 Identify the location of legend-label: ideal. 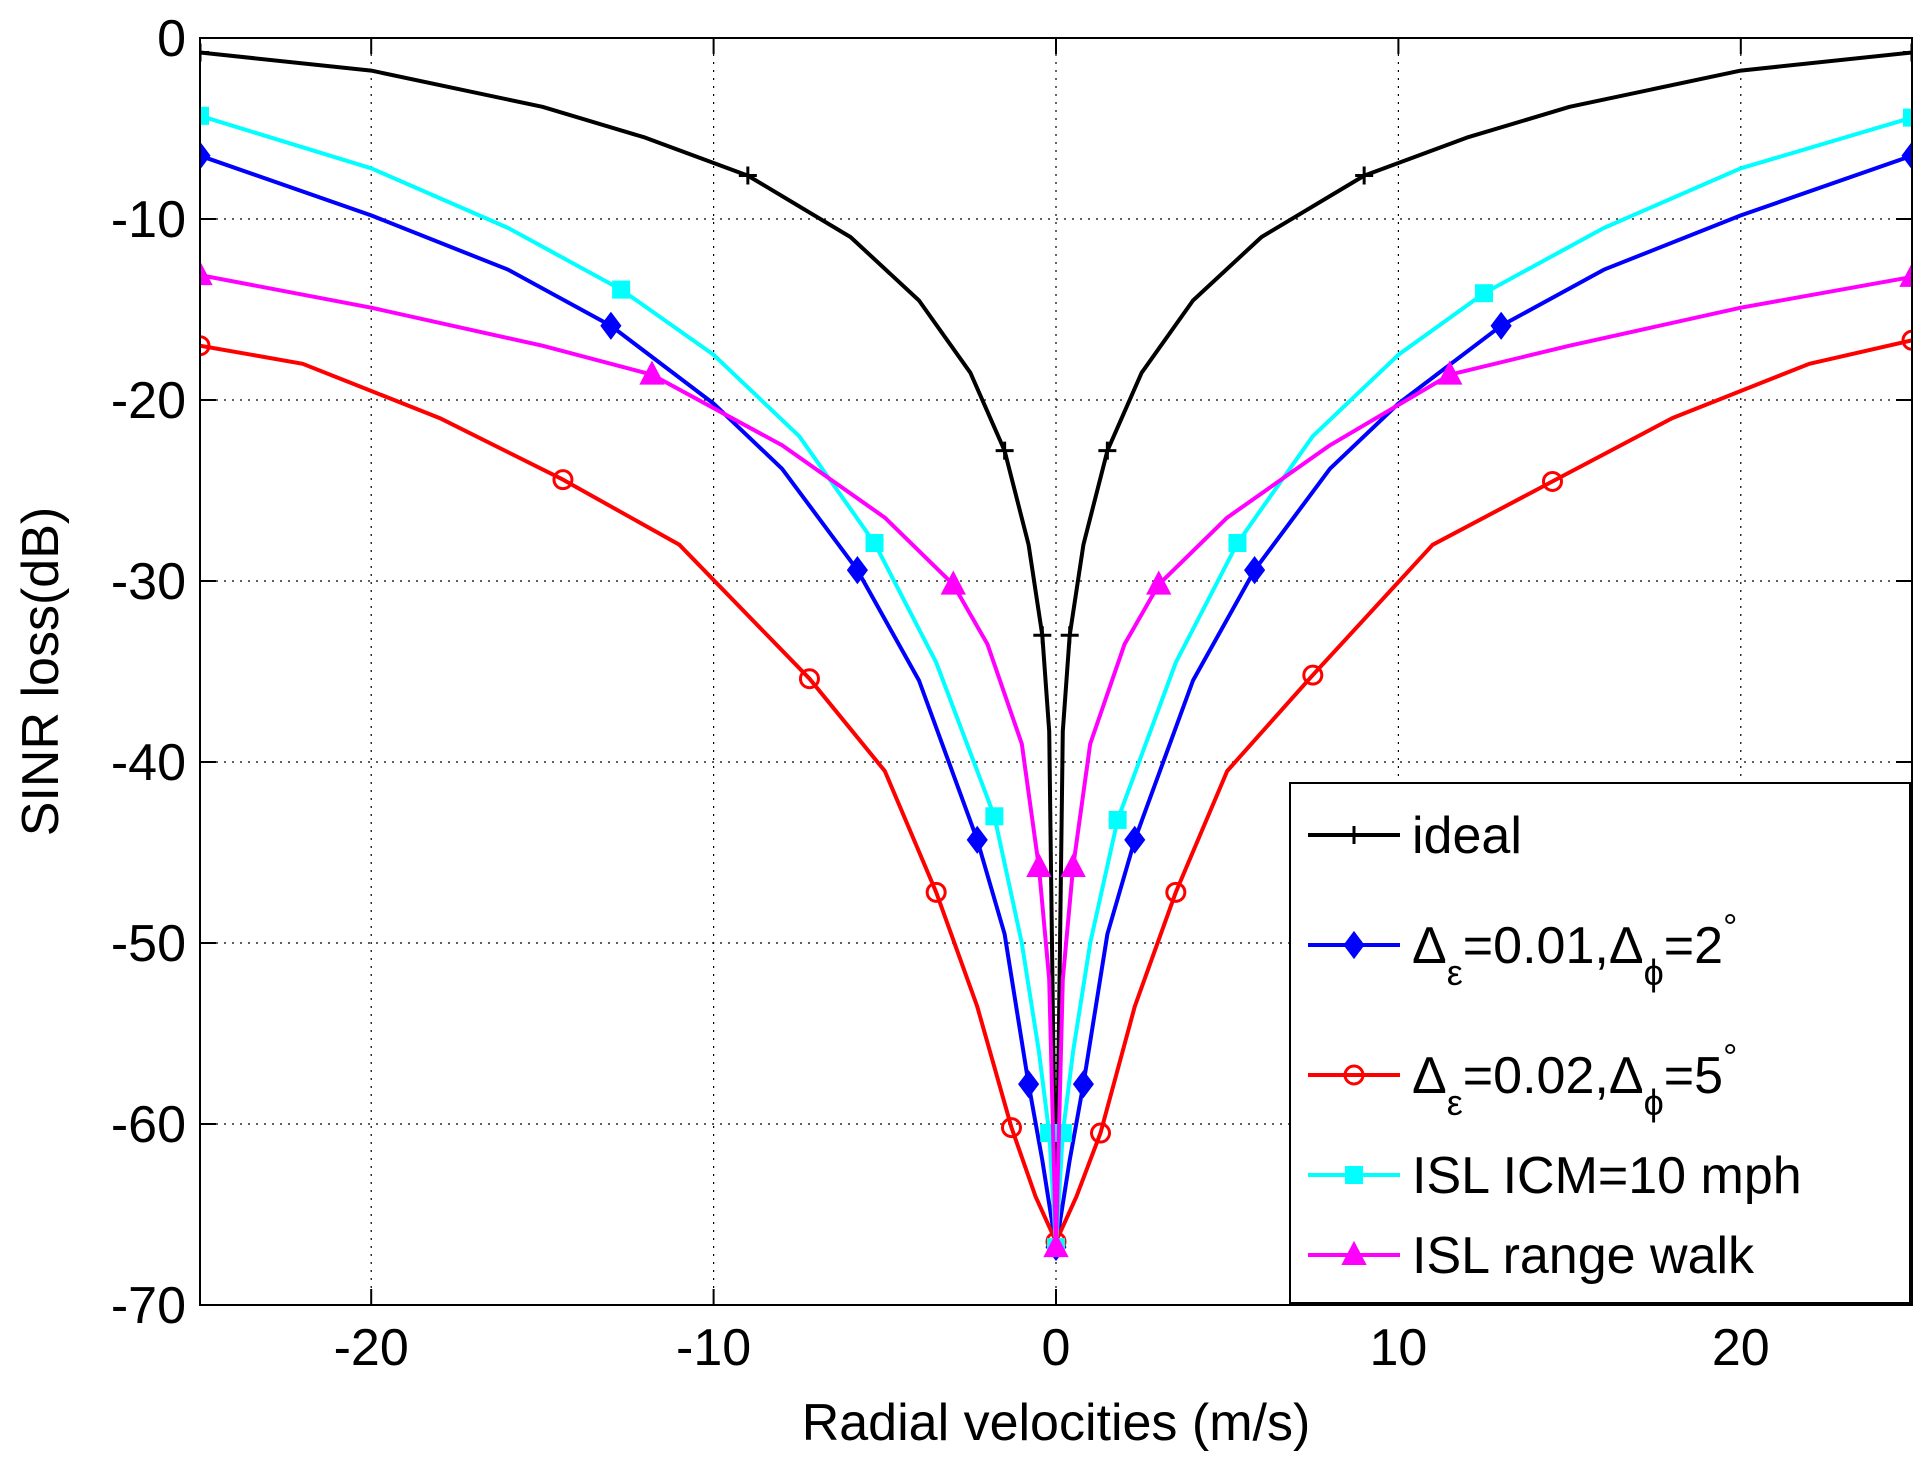
(1467, 836).